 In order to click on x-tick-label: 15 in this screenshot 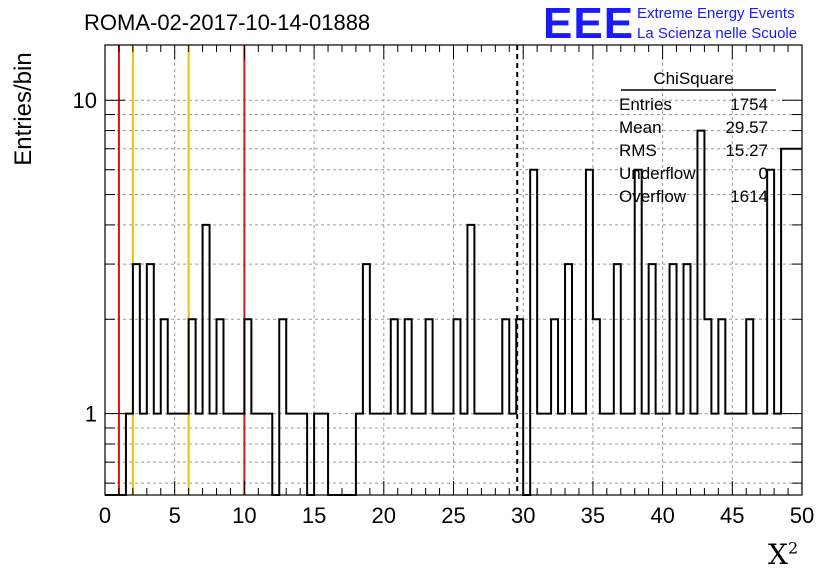, I will do `click(314, 515)`.